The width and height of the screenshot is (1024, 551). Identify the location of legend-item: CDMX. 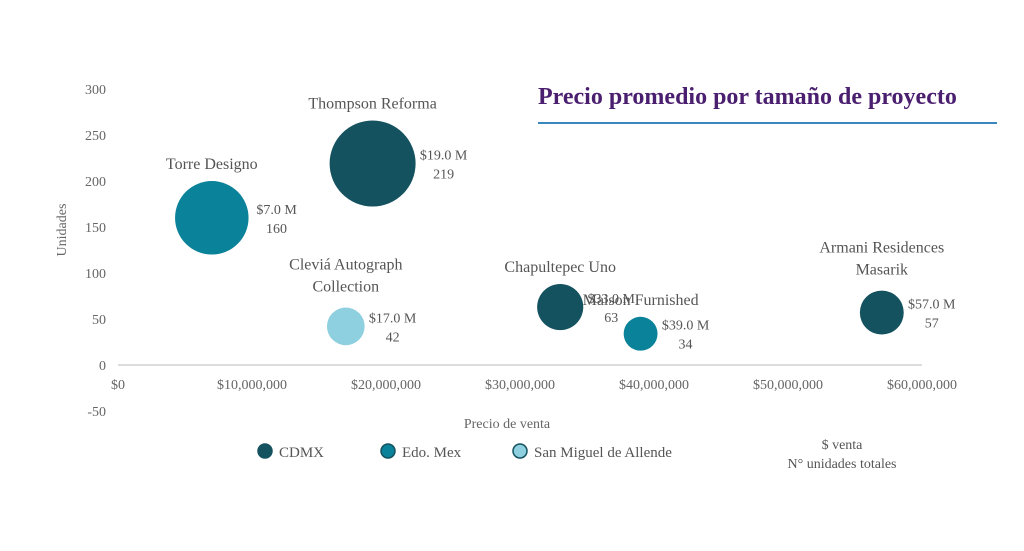
(290, 452).